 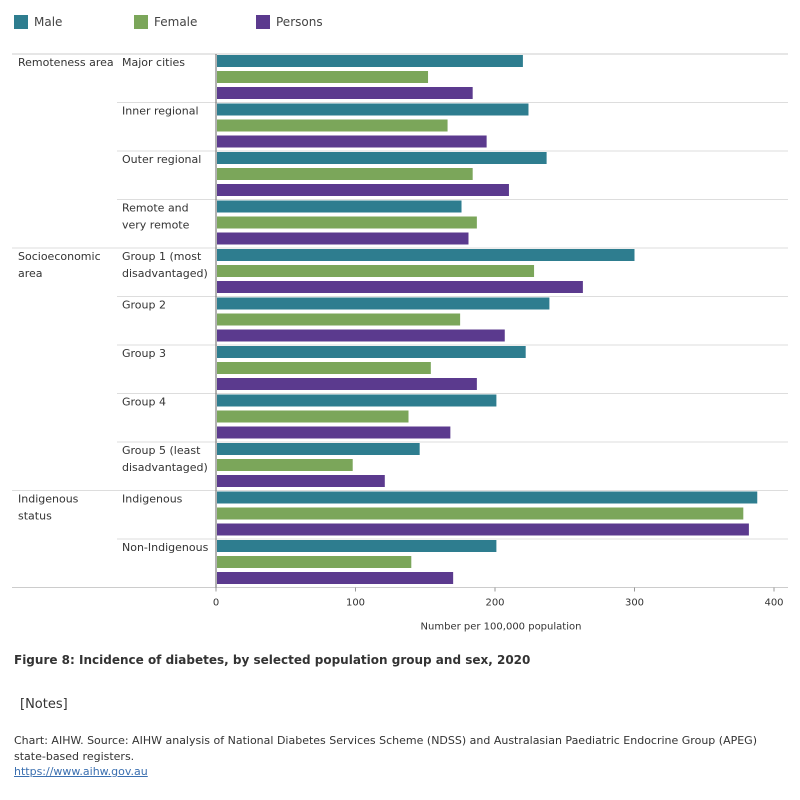 What do you see at coordinates (141, 22) in the screenshot?
I see `legend-swatch-female` at bounding box center [141, 22].